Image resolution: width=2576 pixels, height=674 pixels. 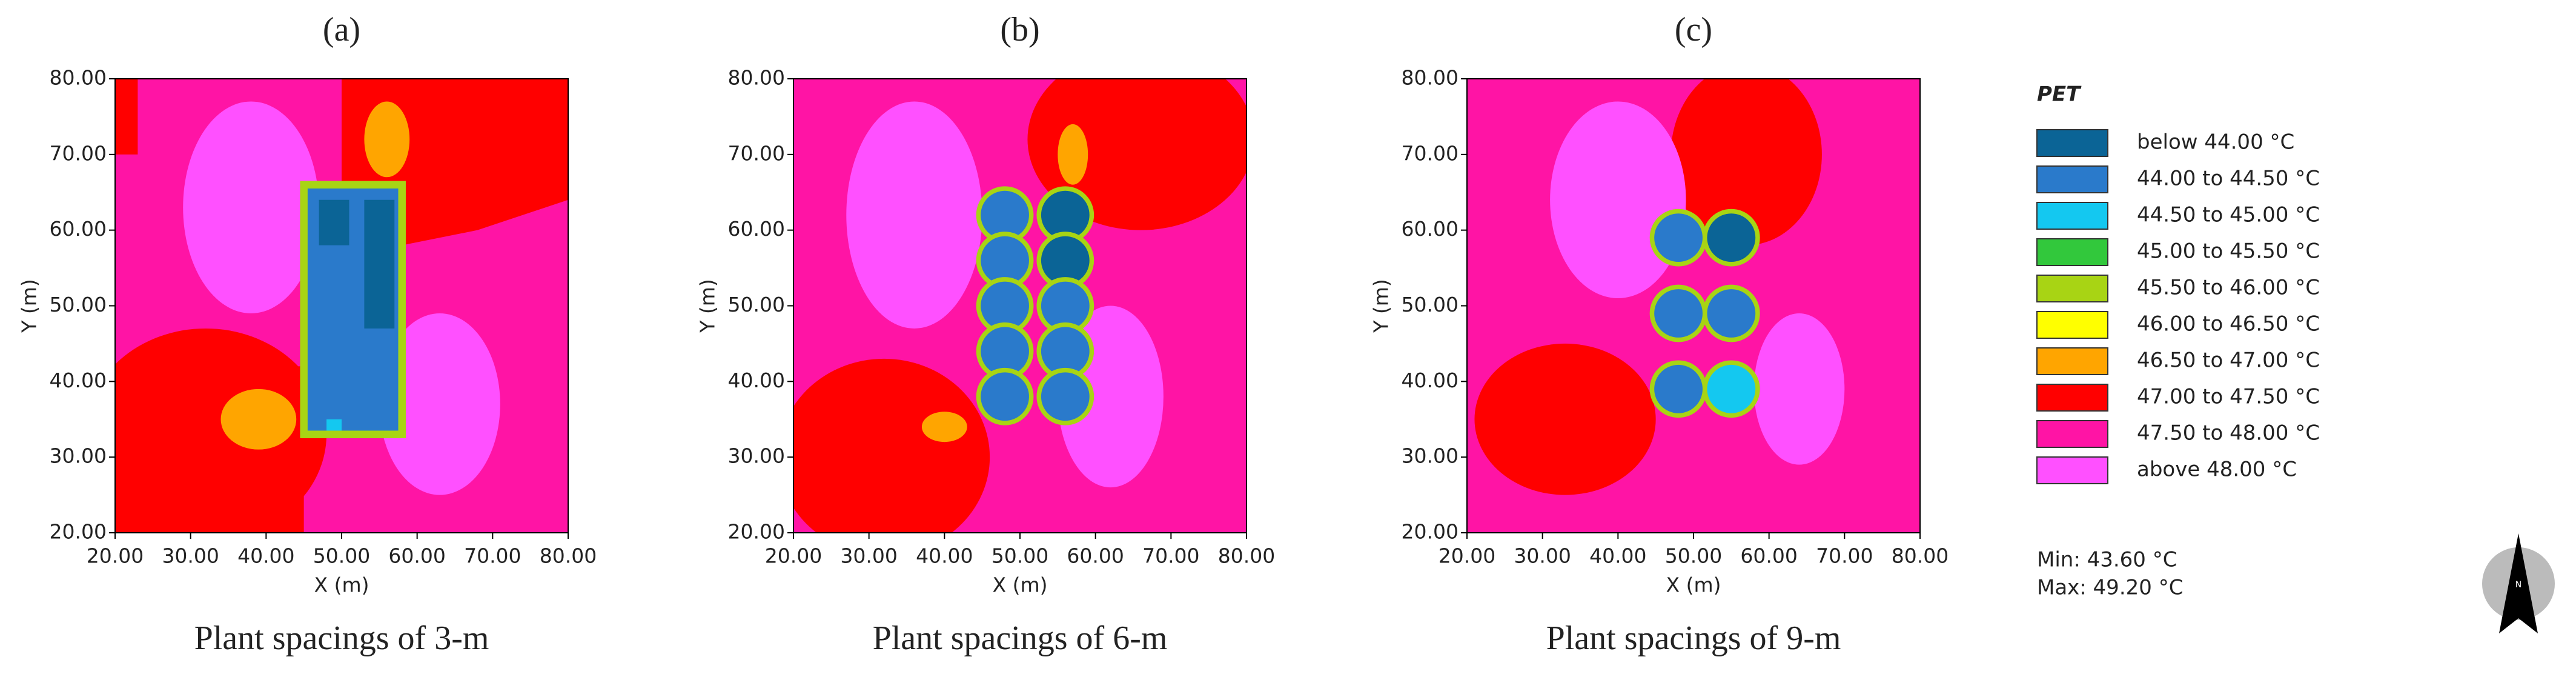 I want to click on caption: Plant spacings of 9-m, so click(x=1693, y=638).